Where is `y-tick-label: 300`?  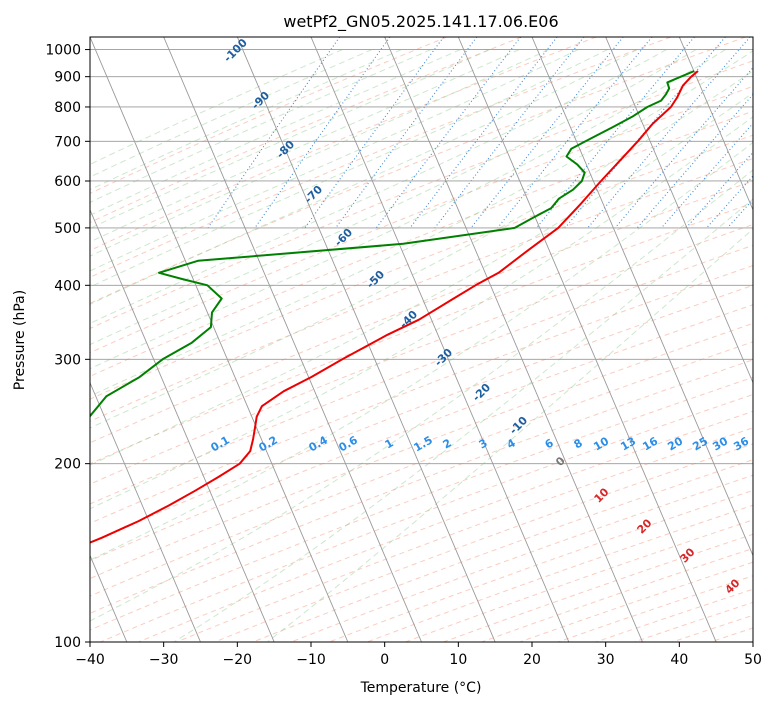
y-tick-label: 300 is located at coordinates (67, 360).